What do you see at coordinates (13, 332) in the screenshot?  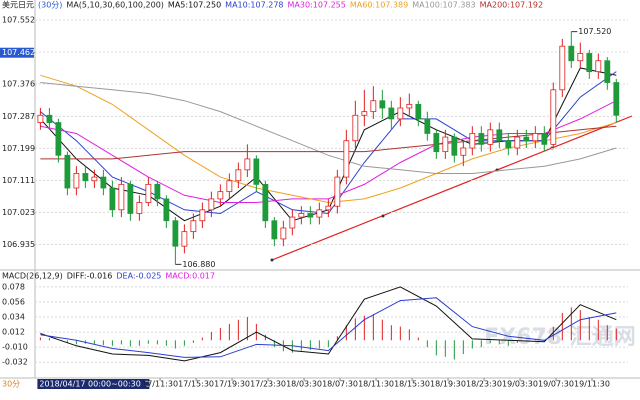 I see `y-tick-label: 0.012` at bounding box center [13, 332].